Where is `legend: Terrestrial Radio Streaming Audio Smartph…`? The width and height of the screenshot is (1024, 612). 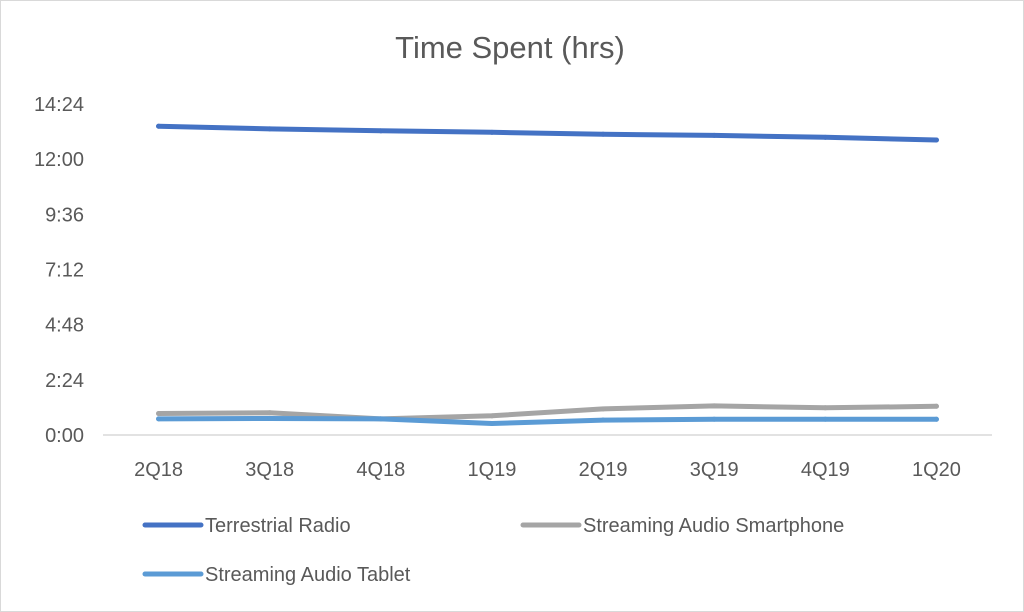
legend: Terrestrial Radio Streaming Audio Smartph… is located at coordinates (493, 550).